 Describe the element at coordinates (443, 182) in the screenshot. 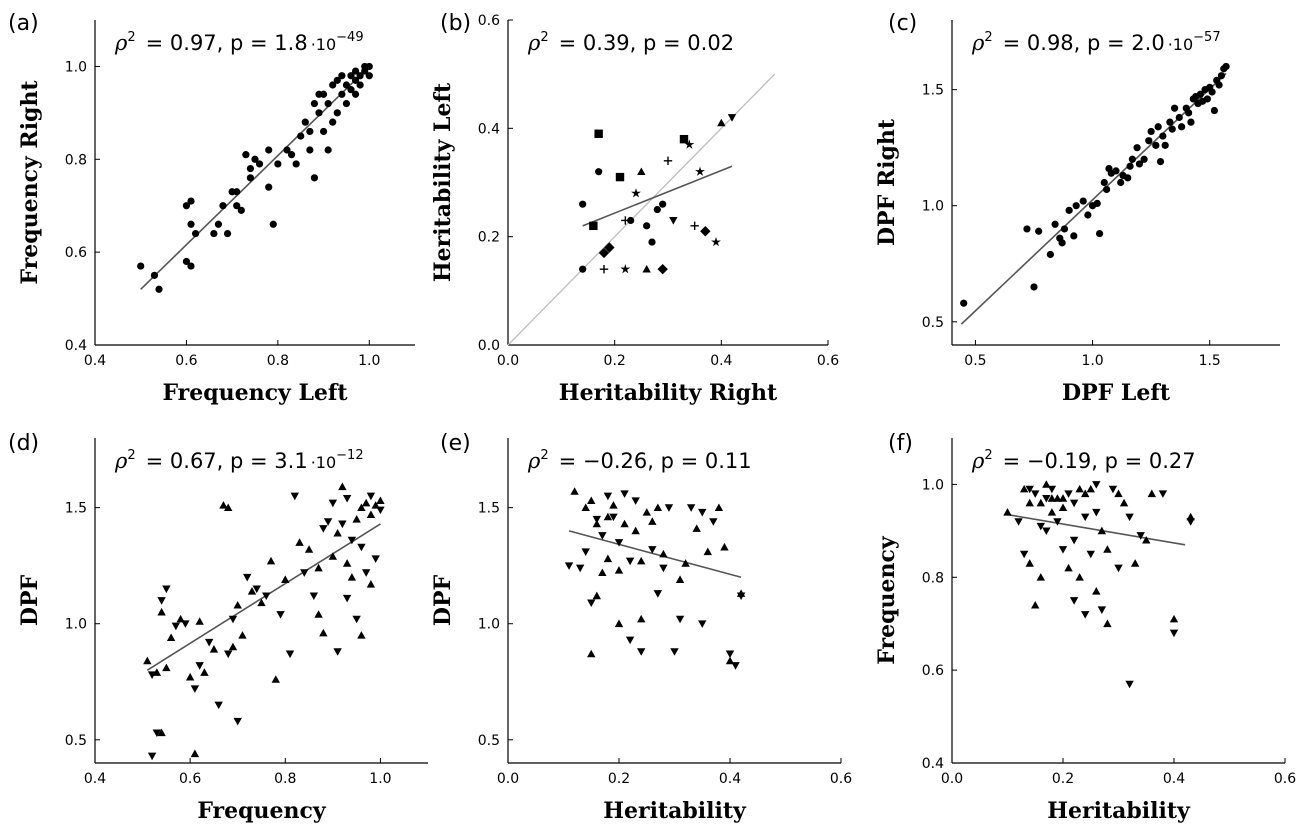

I see `y-axis-label-b: Heritability Left` at that location.